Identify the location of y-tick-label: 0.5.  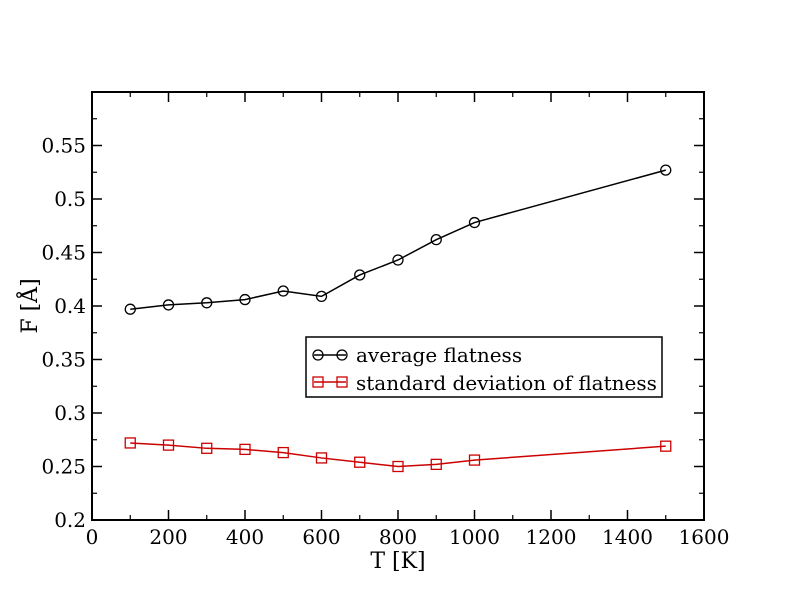
(70, 199).